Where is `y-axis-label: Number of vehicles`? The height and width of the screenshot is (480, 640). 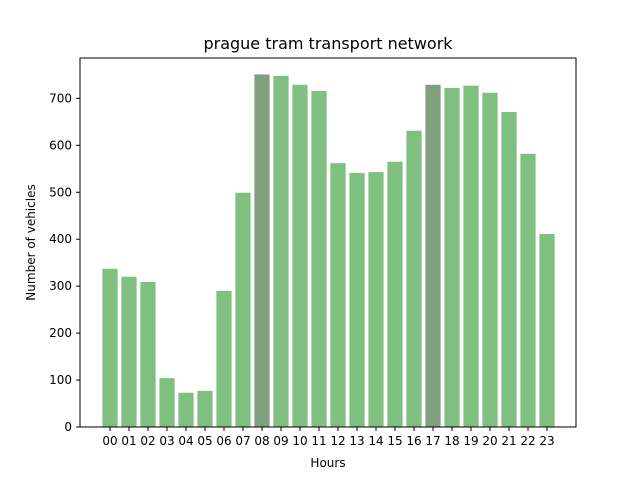
y-axis-label: Number of vehicles is located at coordinates (31, 242).